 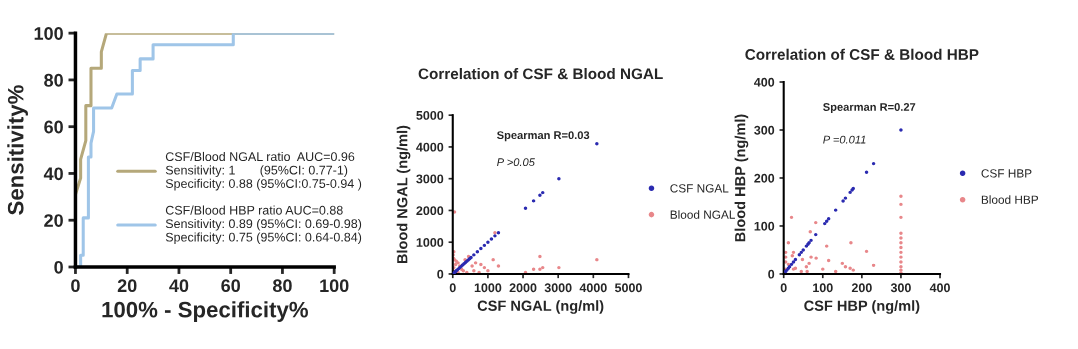 I want to click on x-tick-label: 60, so click(x=230, y=286).